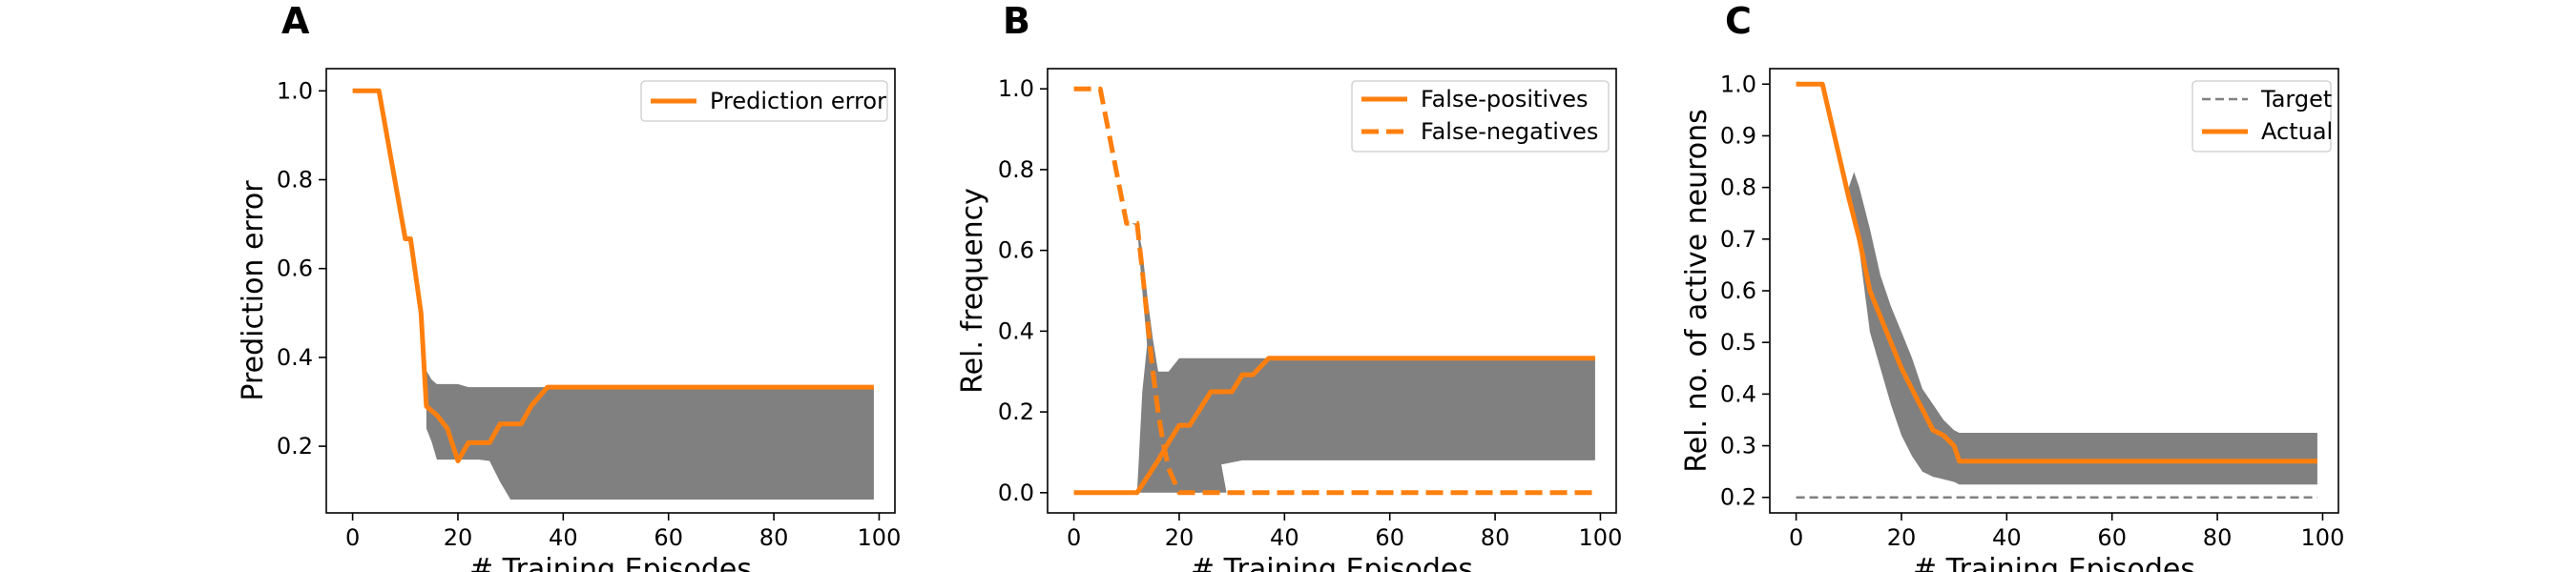 This screenshot has width=2576, height=572. I want to click on legend-label-actual: Actual, so click(2297, 131).